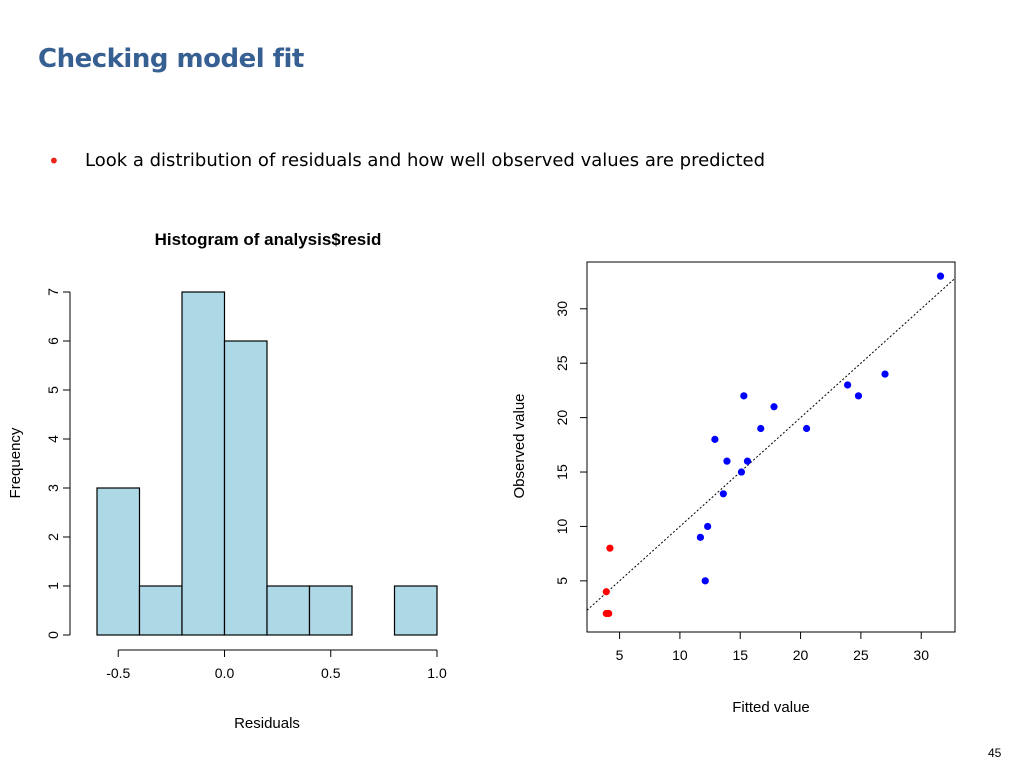 The height and width of the screenshot is (768, 1024). What do you see at coordinates (53, 439) in the screenshot?
I see `histogram-y-tick-label: 4` at bounding box center [53, 439].